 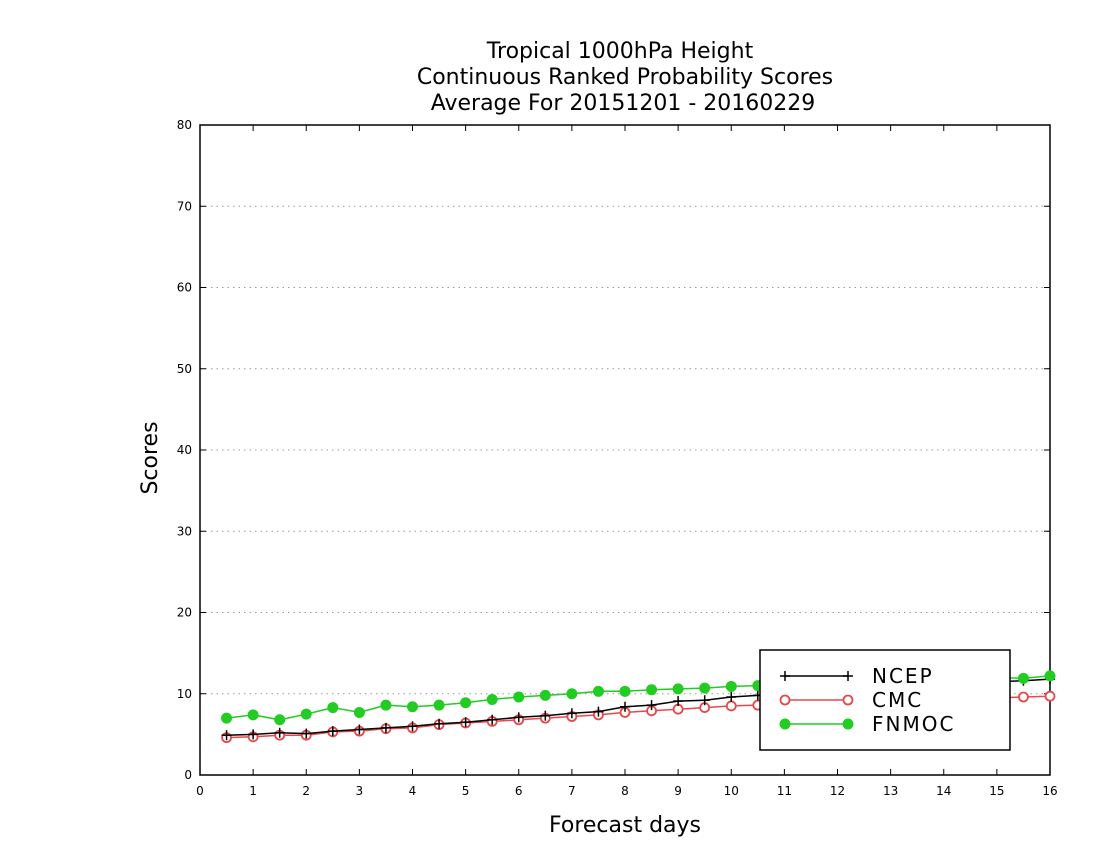 I want to click on x-tick-label: 8, so click(x=625, y=791).